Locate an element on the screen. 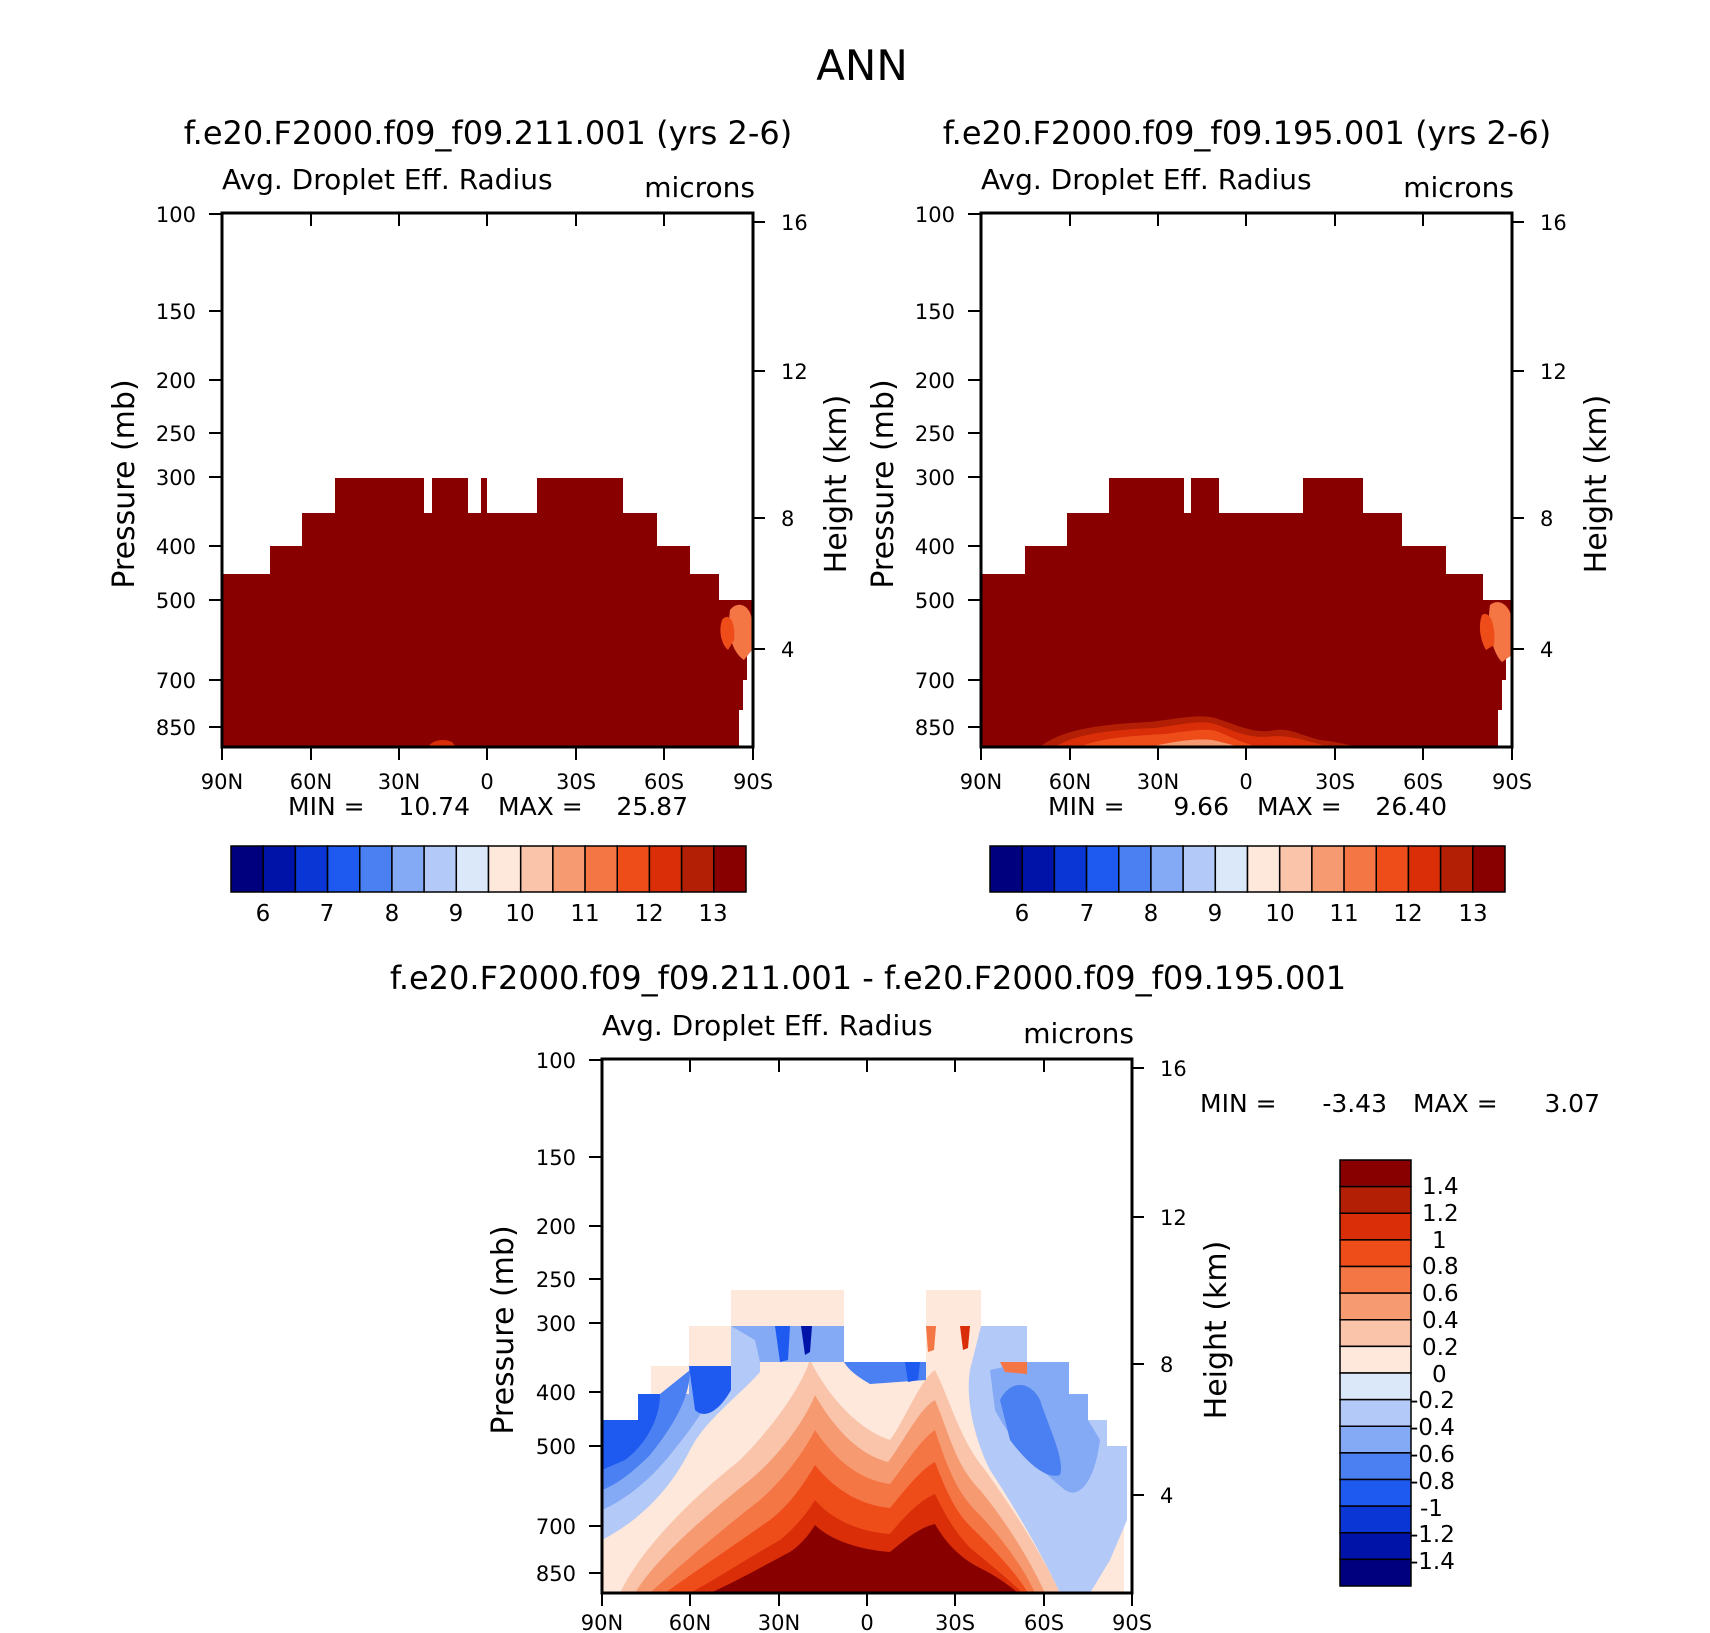 This screenshot has height=1633, width=1710. panel-2-units: microns is located at coordinates (1458, 187).